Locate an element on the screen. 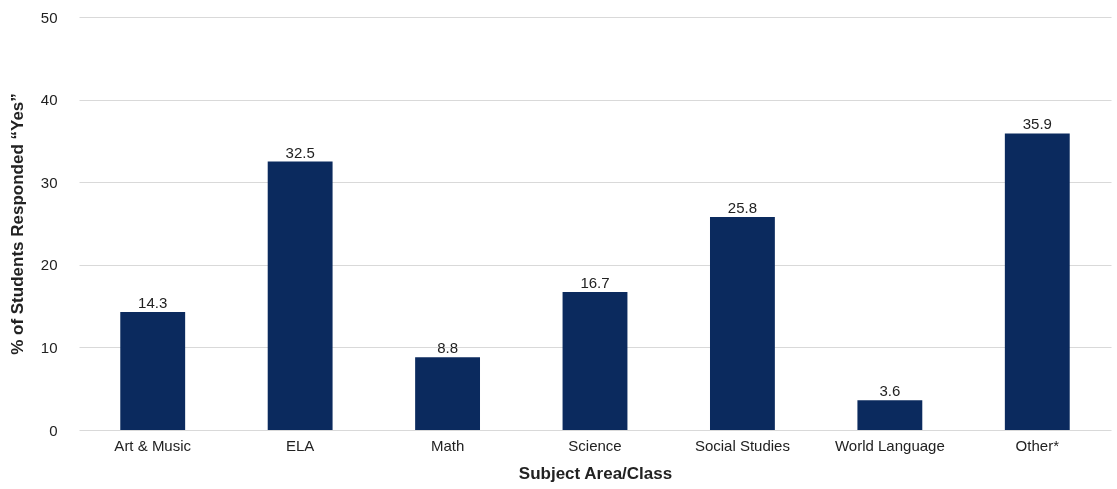  data-label: 14.3 is located at coordinates (153, 302).